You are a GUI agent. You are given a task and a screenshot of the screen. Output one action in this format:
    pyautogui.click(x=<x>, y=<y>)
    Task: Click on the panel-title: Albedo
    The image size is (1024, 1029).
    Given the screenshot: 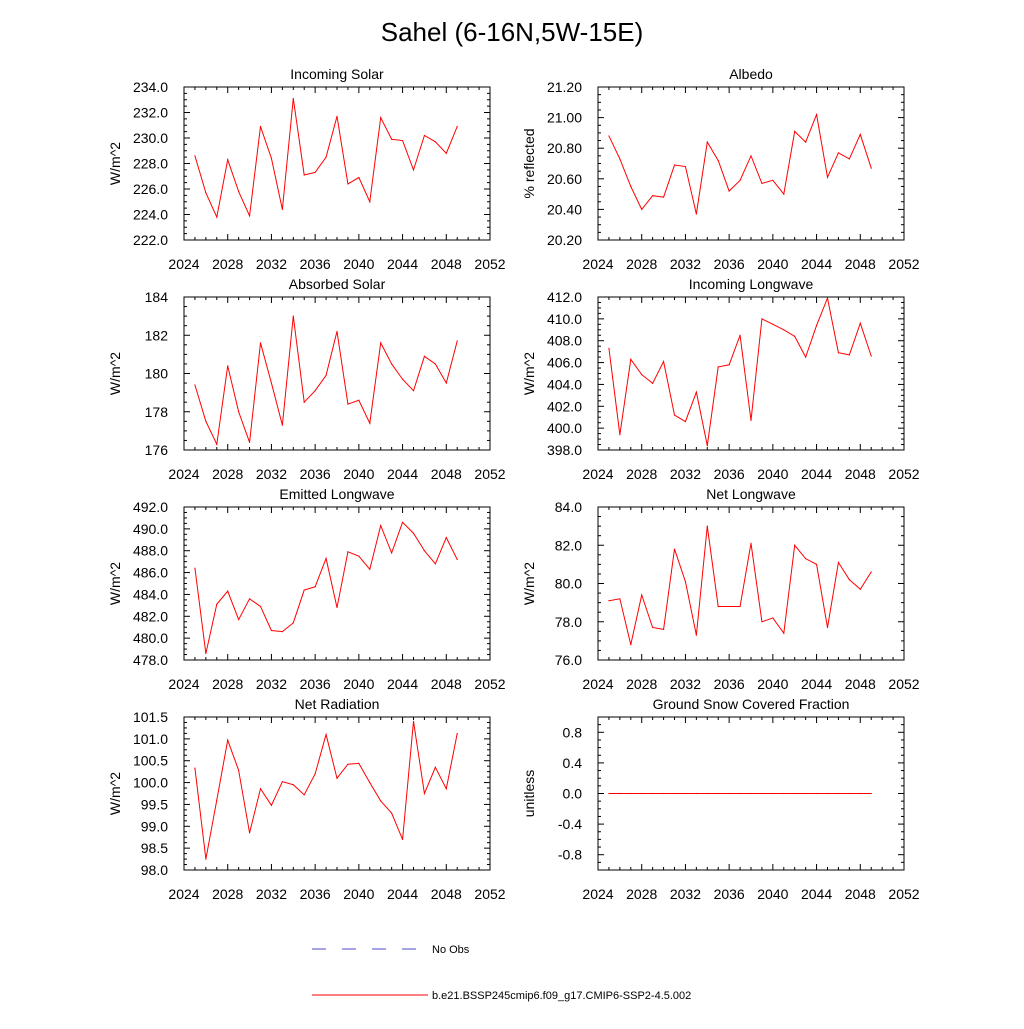 What is the action you would take?
    pyautogui.click(x=751, y=74)
    